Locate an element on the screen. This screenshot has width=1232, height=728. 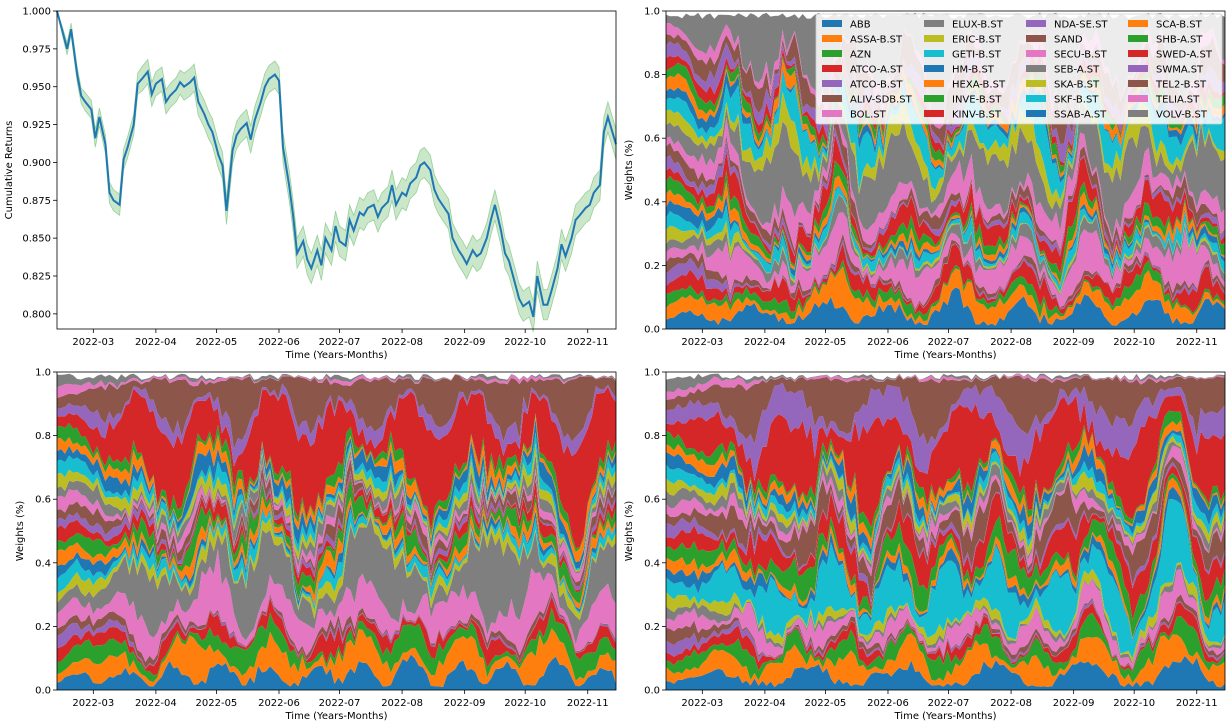
legend-label: VOLV-B.ST is located at coordinates (1182, 115).